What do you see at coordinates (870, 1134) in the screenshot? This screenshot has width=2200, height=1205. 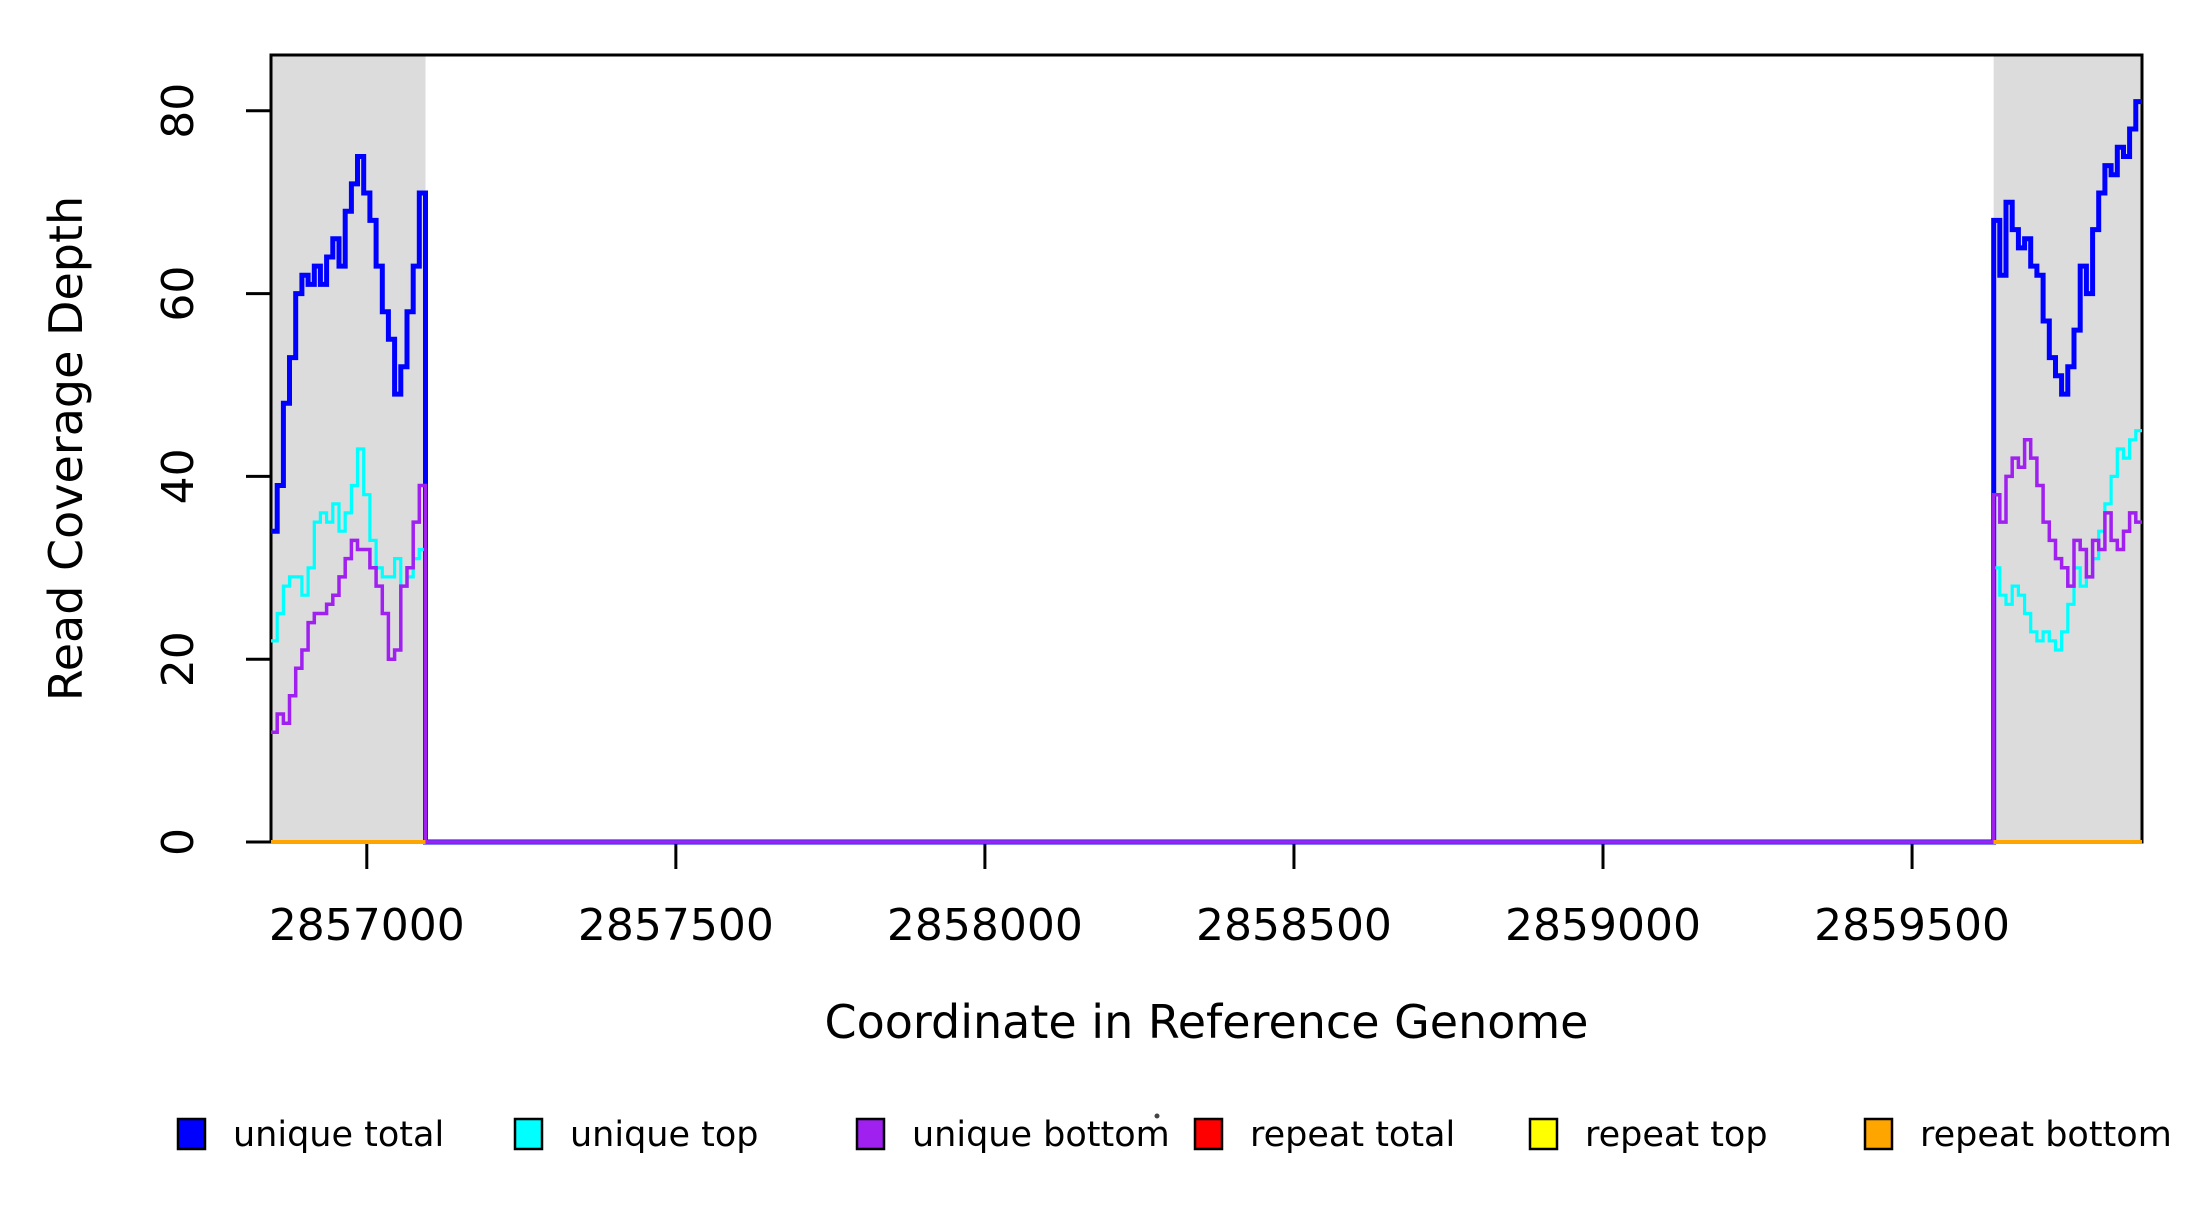 I see `legend-swatch-unique-bottom` at bounding box center [870, 1134].